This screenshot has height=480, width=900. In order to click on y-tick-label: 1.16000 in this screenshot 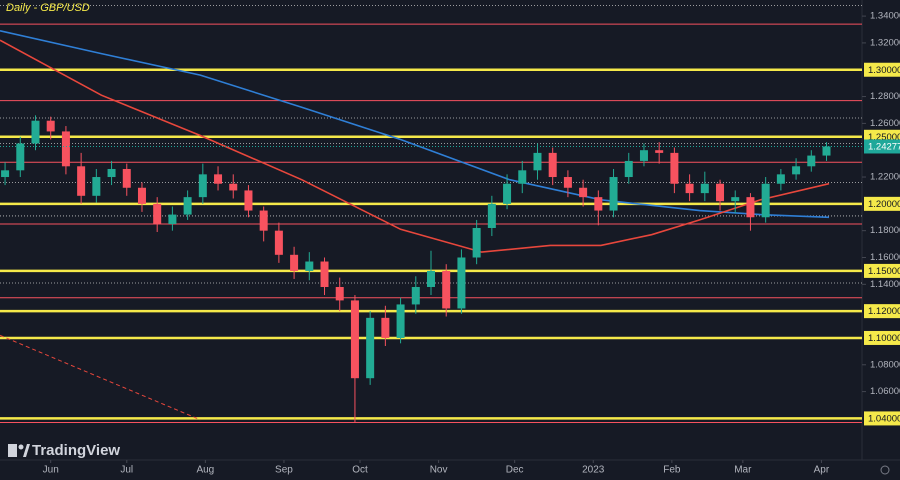, I will do `click(885, 257)`.